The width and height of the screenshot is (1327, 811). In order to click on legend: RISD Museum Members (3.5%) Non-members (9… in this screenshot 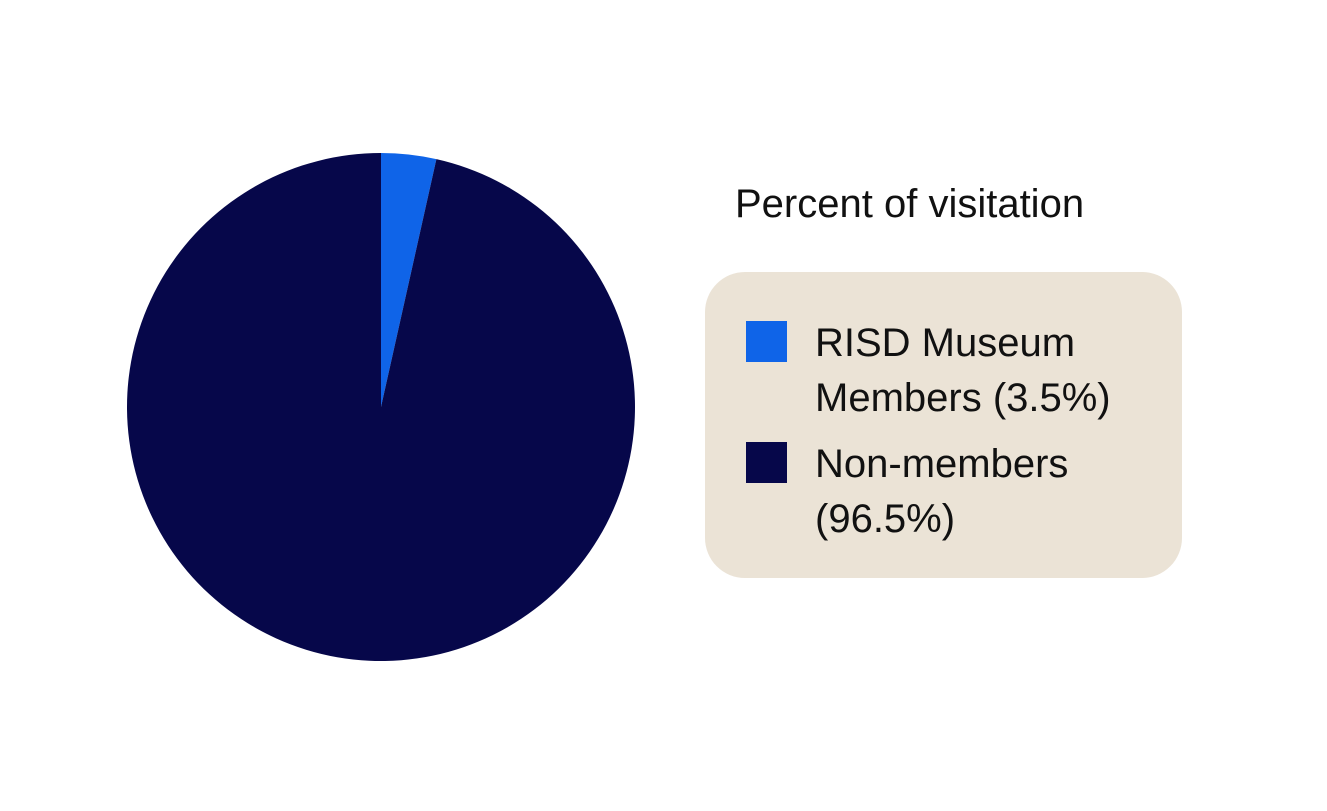, I will do `click(943, 425)`.